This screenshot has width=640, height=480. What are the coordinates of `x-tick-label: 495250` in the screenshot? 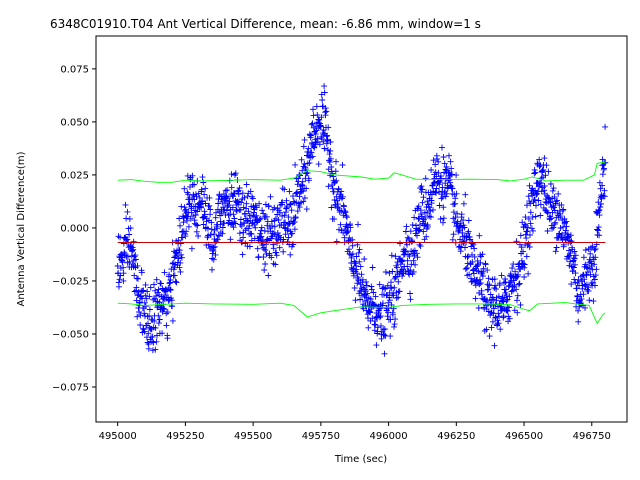 It's located at (185, 436).